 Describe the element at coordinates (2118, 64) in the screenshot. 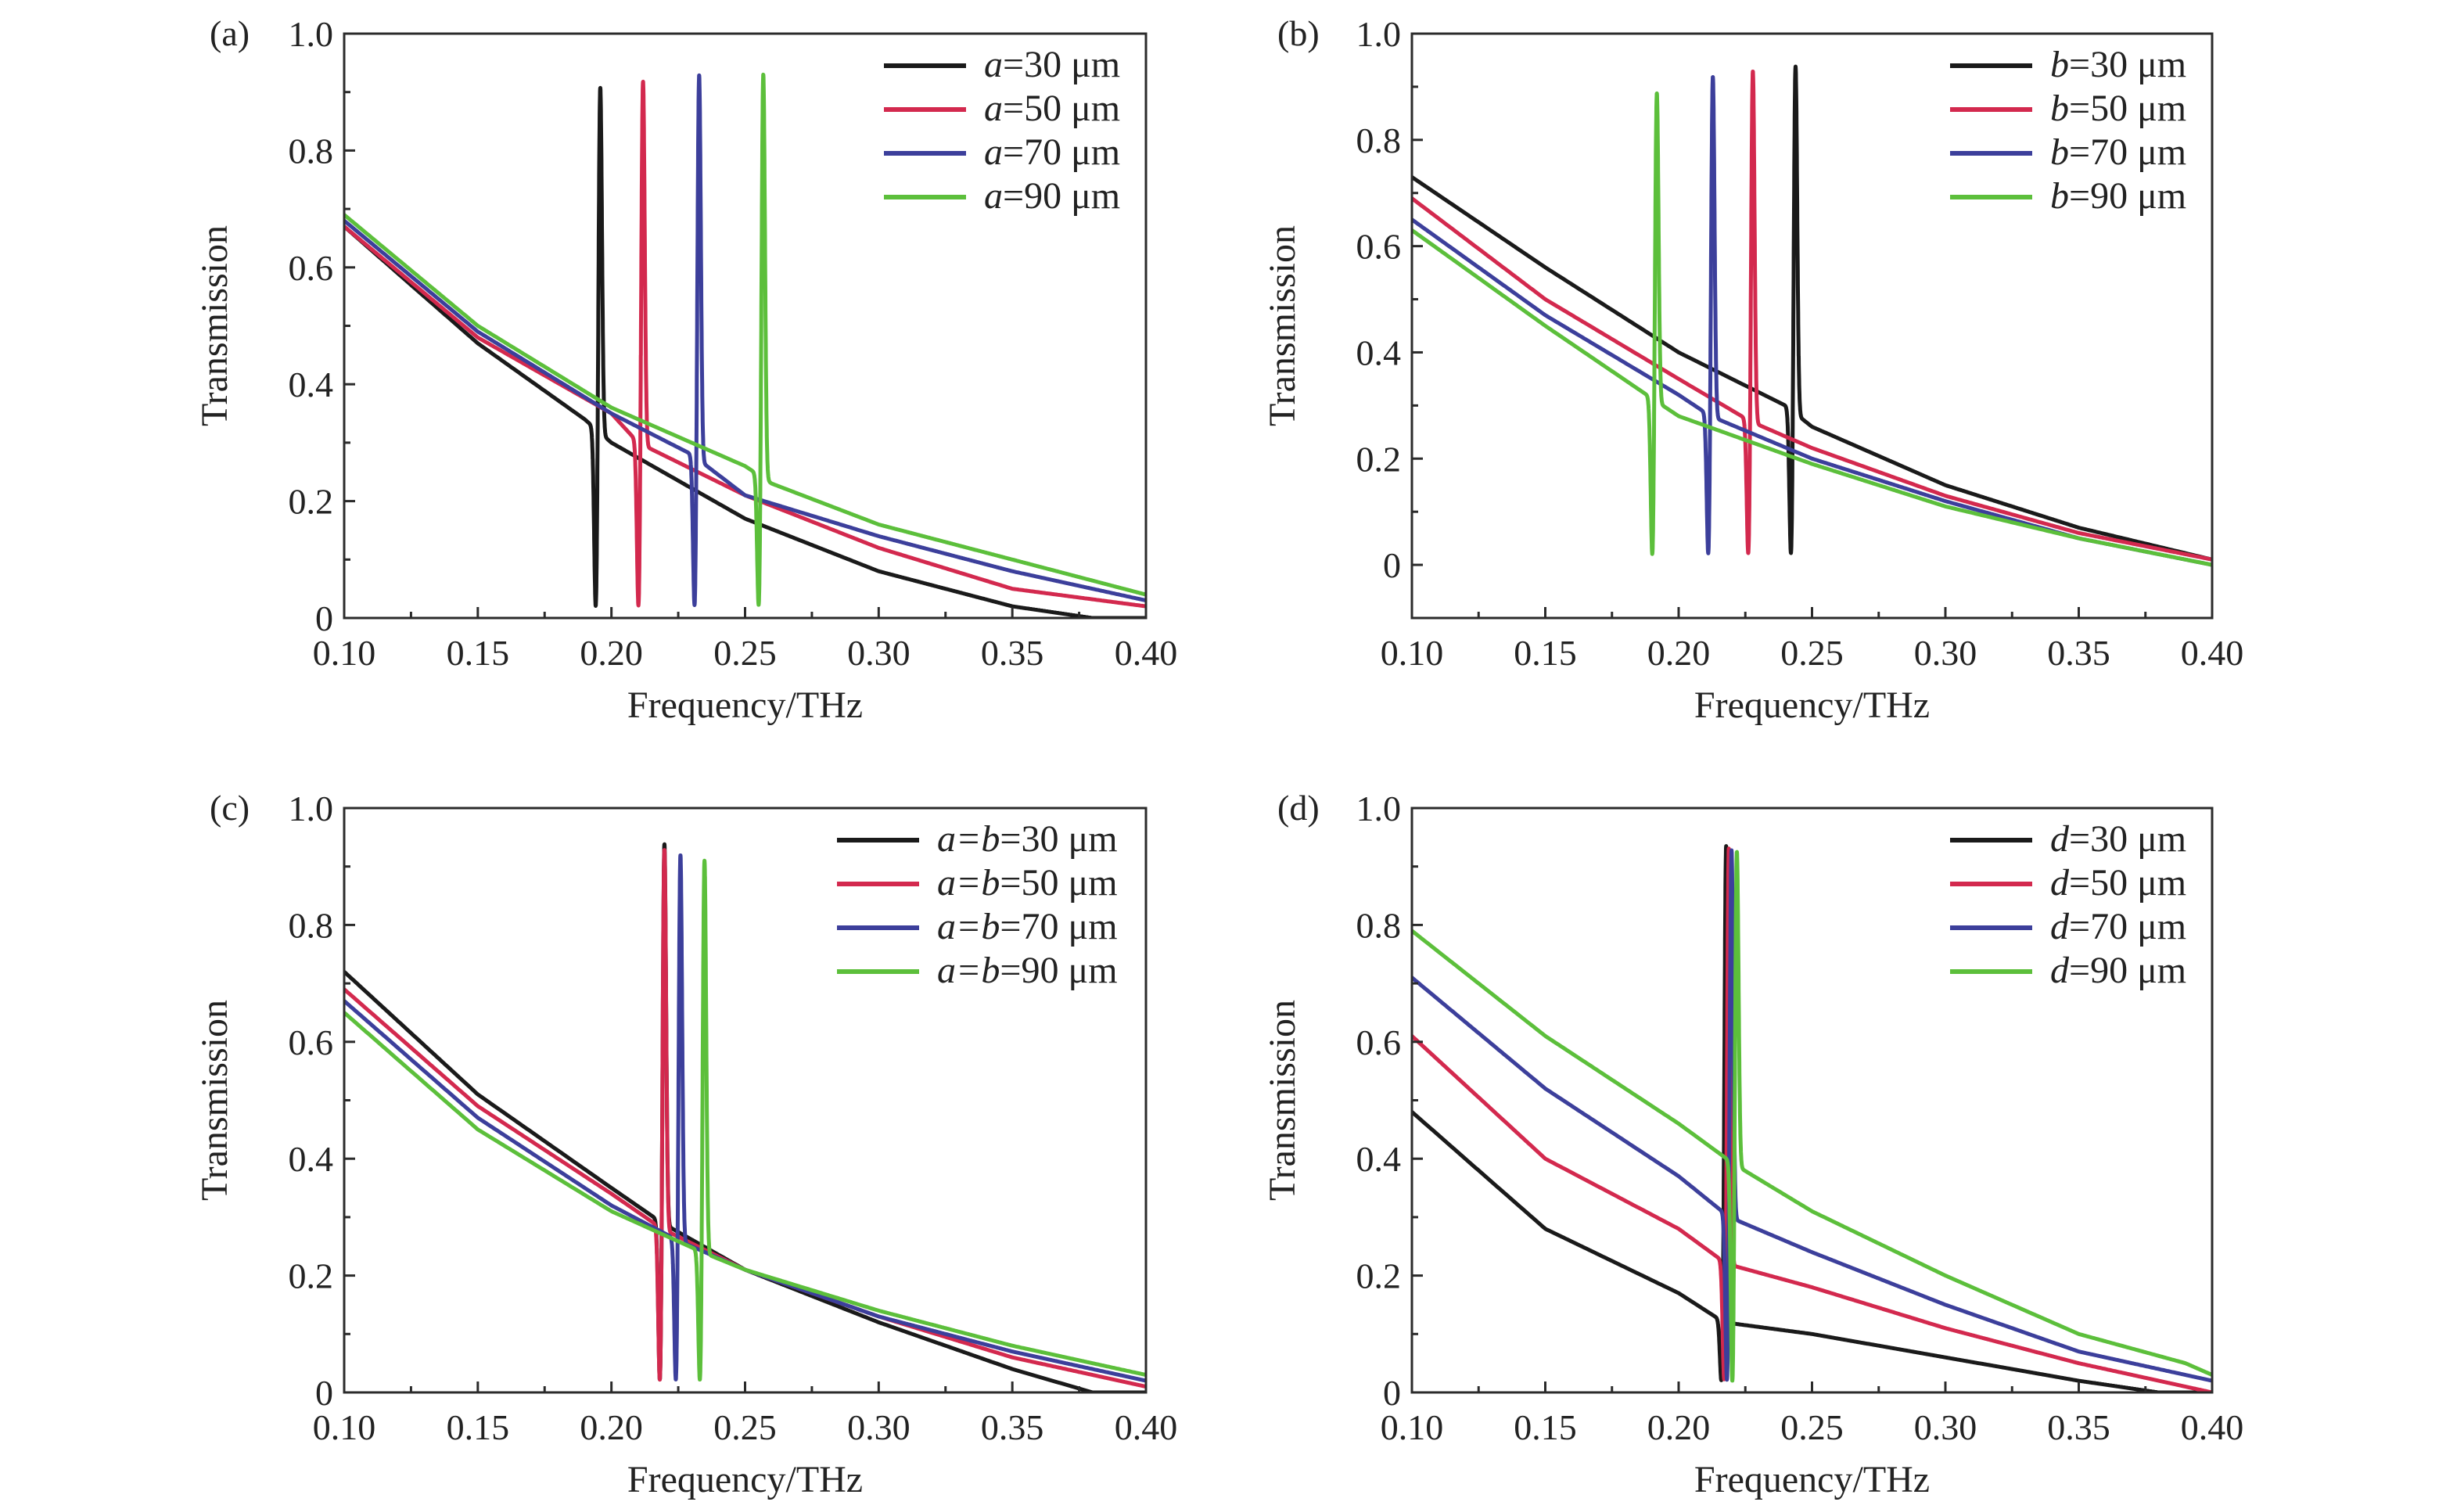

I see `legend-entry: b=30 μm` at that location.